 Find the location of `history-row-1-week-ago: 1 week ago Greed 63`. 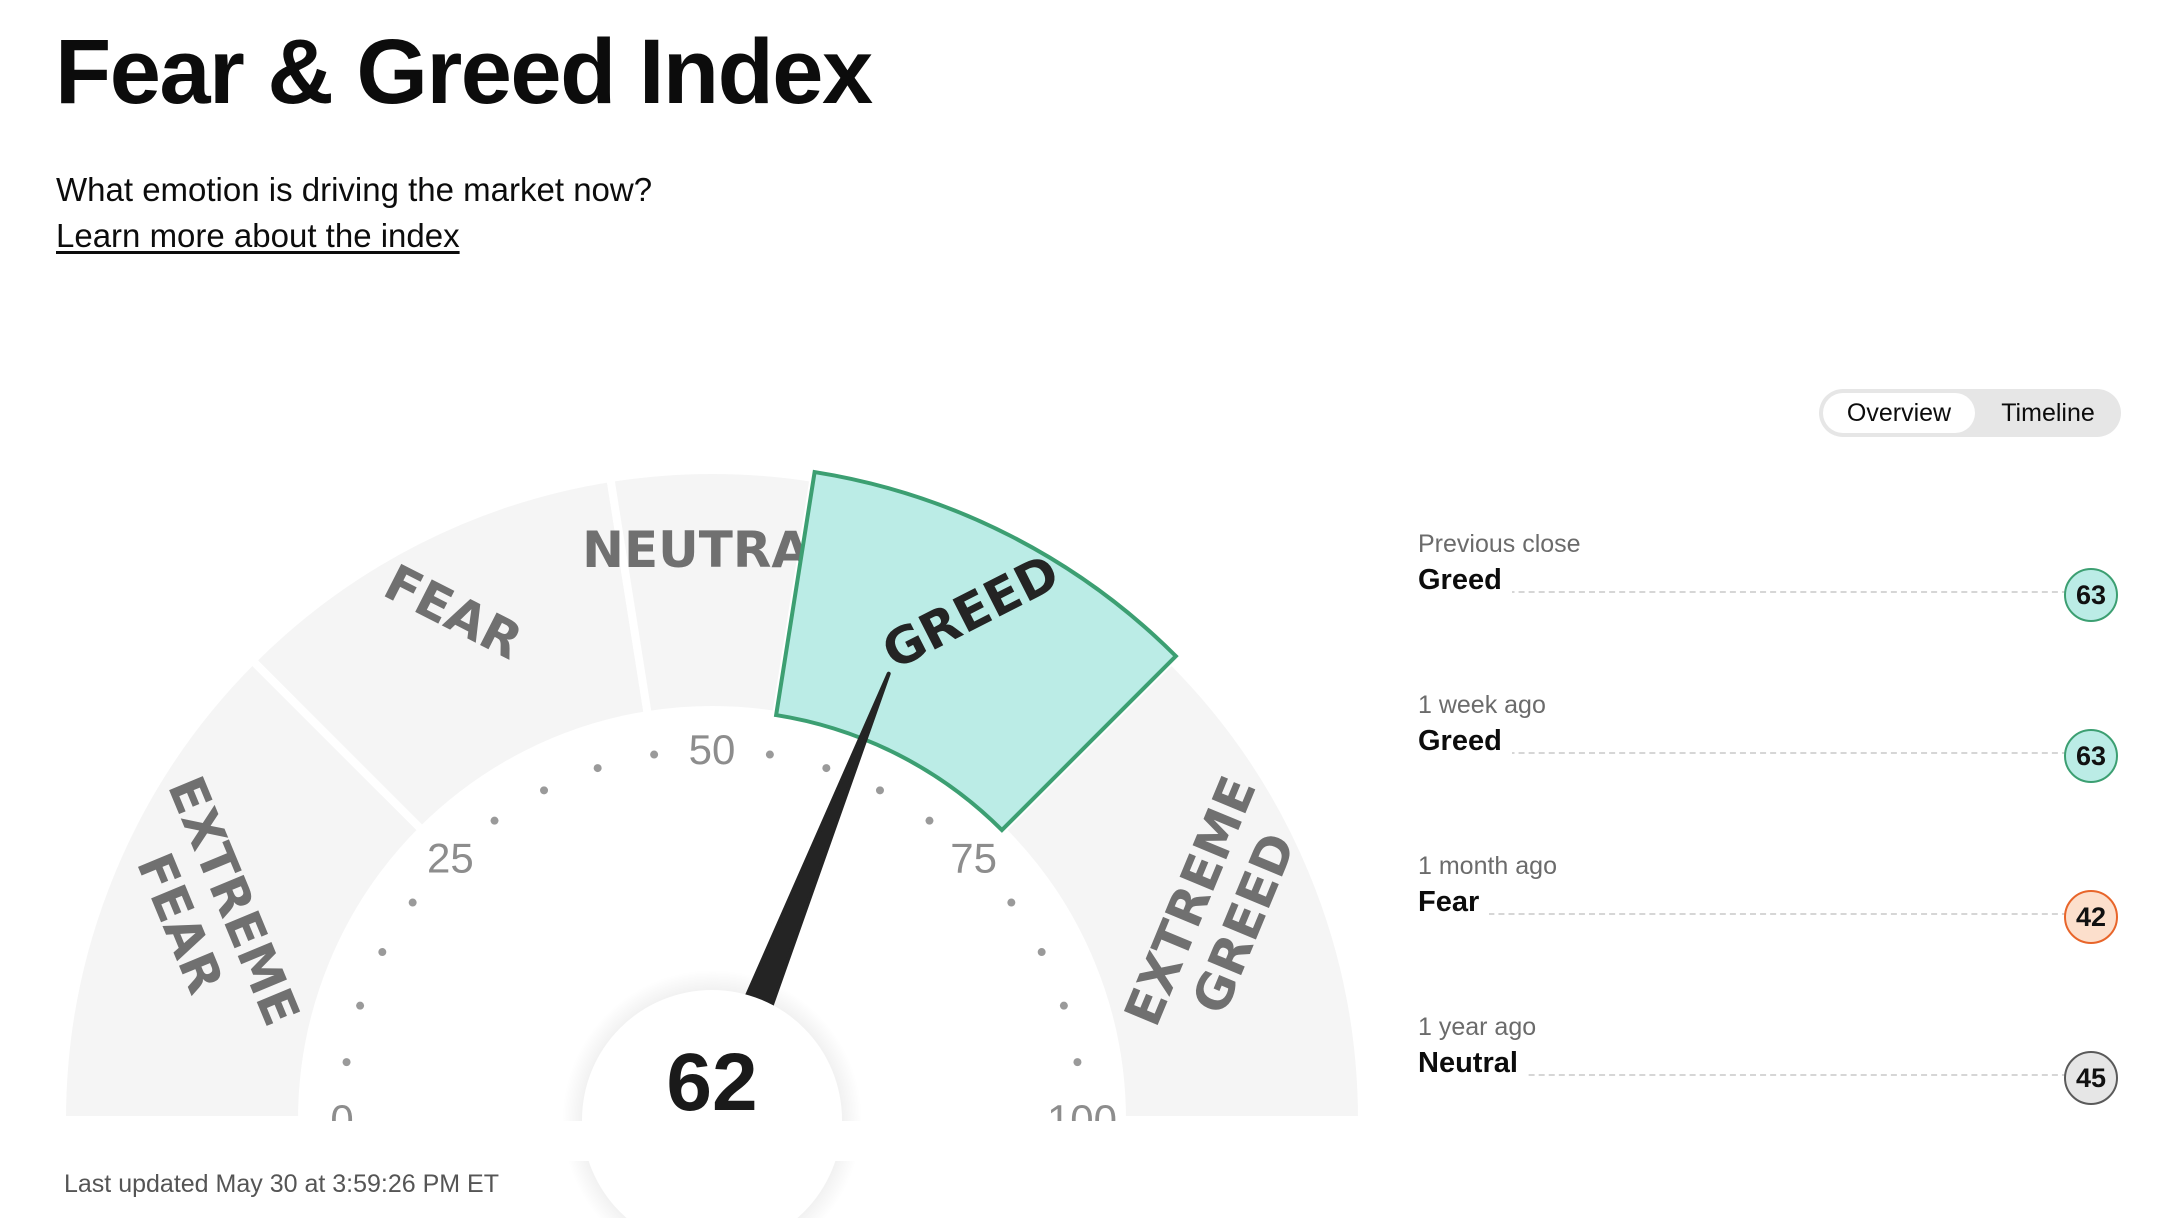

history-row-1-week-ago: 1 week ago Greed 63 is located at coordinates (1768, 741).